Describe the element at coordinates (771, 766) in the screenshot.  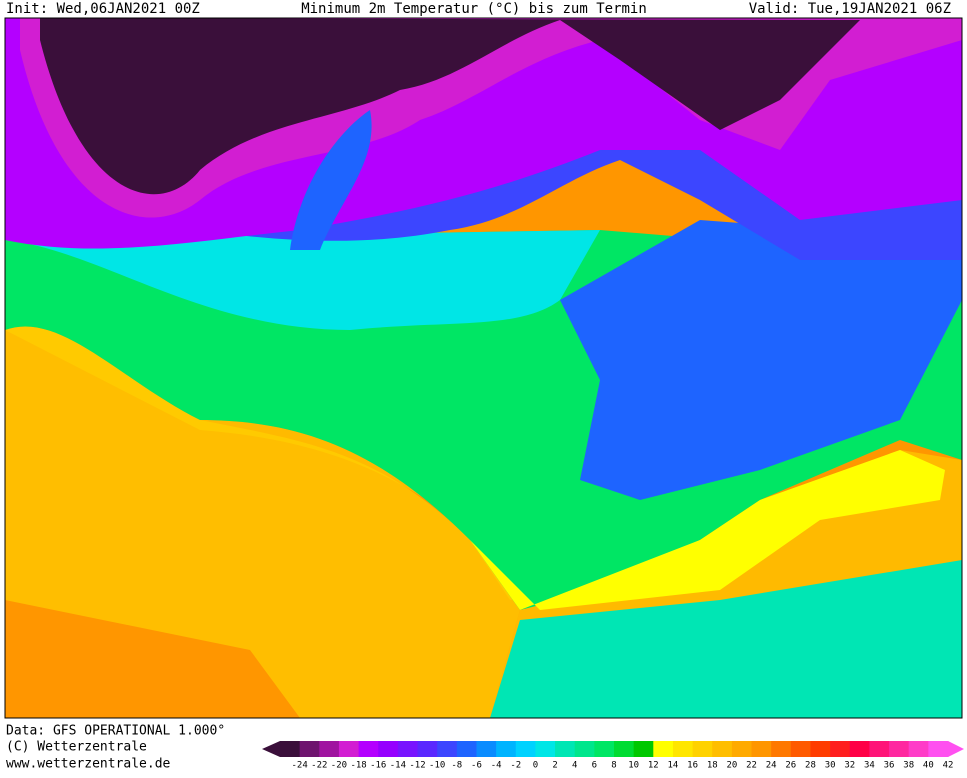
I see `legend-label: 24` at that location.